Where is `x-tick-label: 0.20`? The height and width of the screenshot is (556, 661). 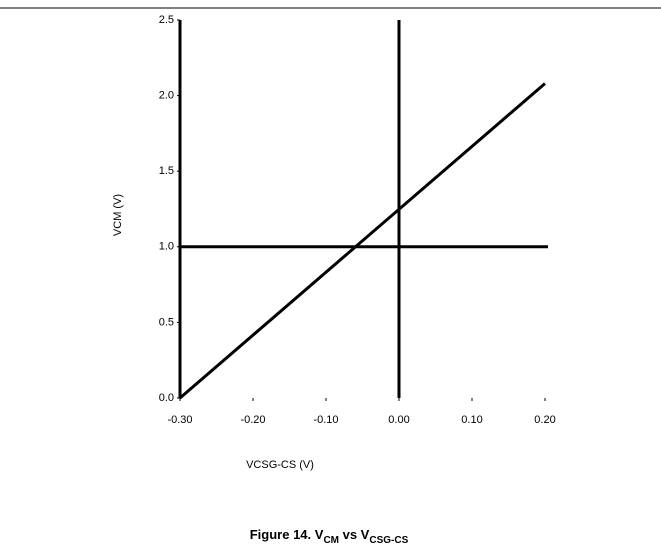 x-tick-label: 0.20 is located at coordinates (544, 420).